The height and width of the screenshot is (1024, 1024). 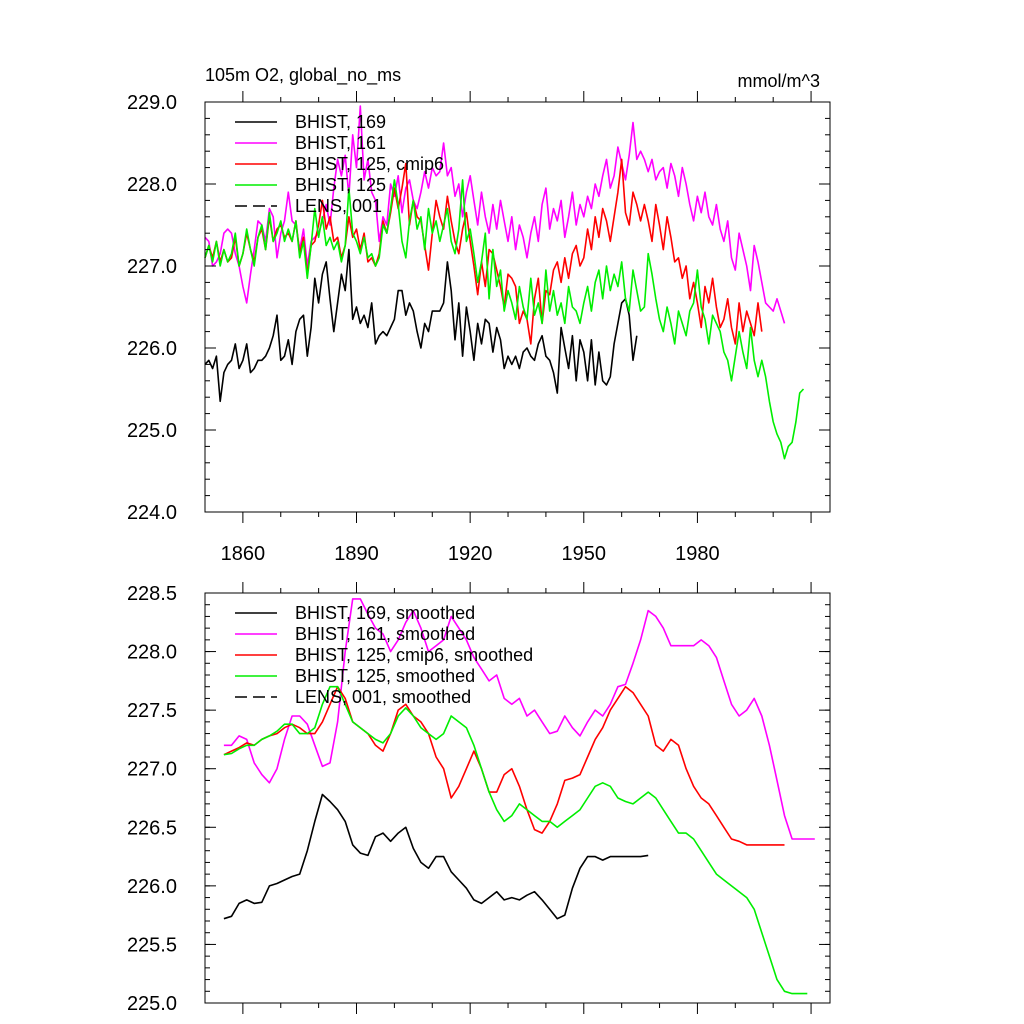 I want to click on bottom-y-tick-label: 227.5, so click(x=152, y=711).